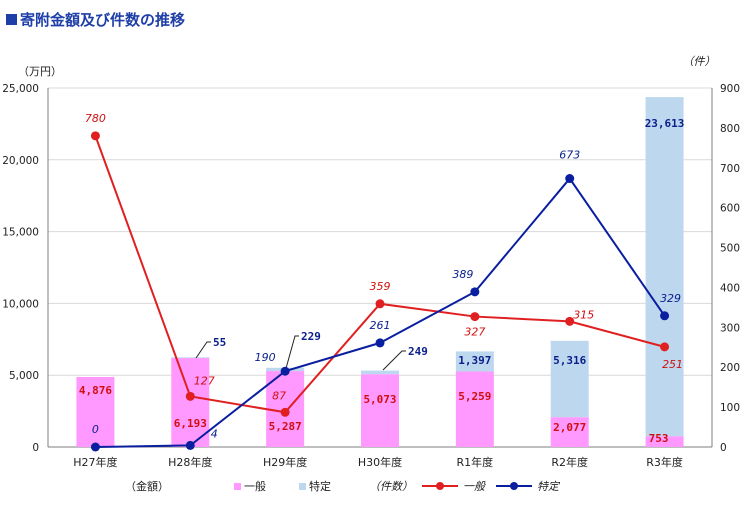 The image size is (748, 507). Describe the element at coordinates (475, 462) in the screenshot. I see `category-label: R1年度` at that location.